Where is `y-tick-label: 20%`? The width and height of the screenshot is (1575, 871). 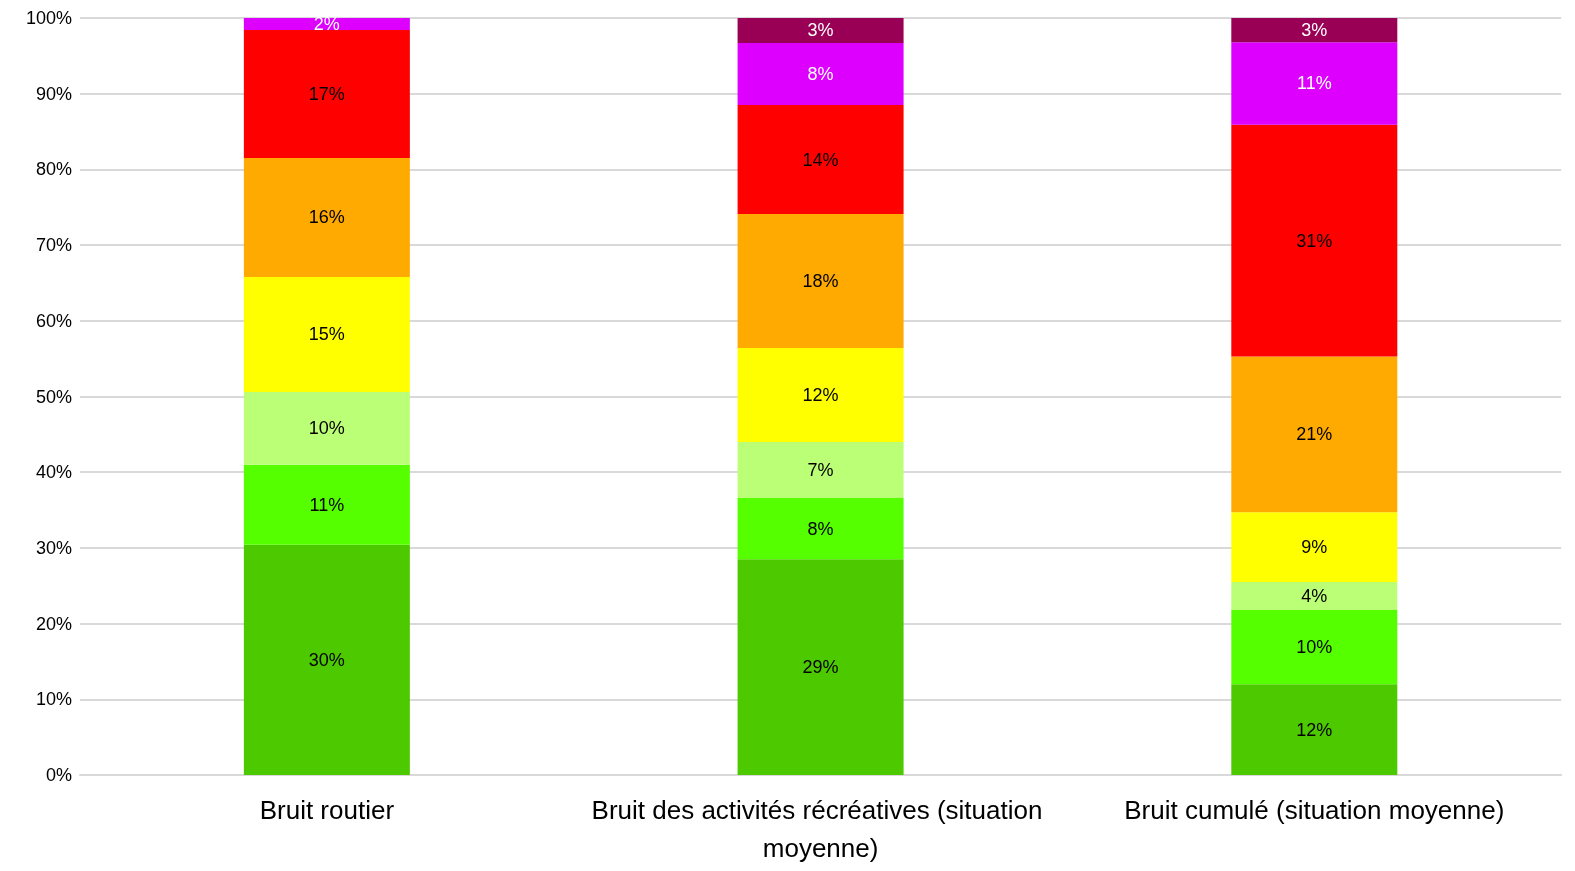 y-tick-label: 20% is located at coordinates (53, 623).